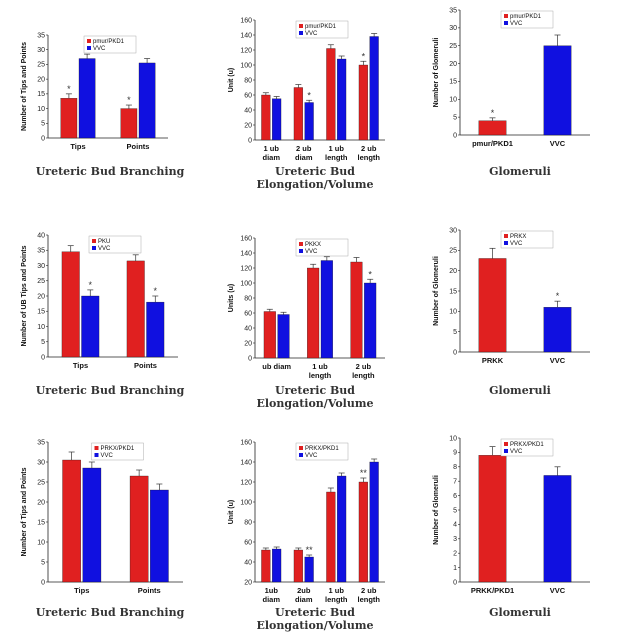  I want to click on legend-label: pmur/PKD1, so click(109, 42).